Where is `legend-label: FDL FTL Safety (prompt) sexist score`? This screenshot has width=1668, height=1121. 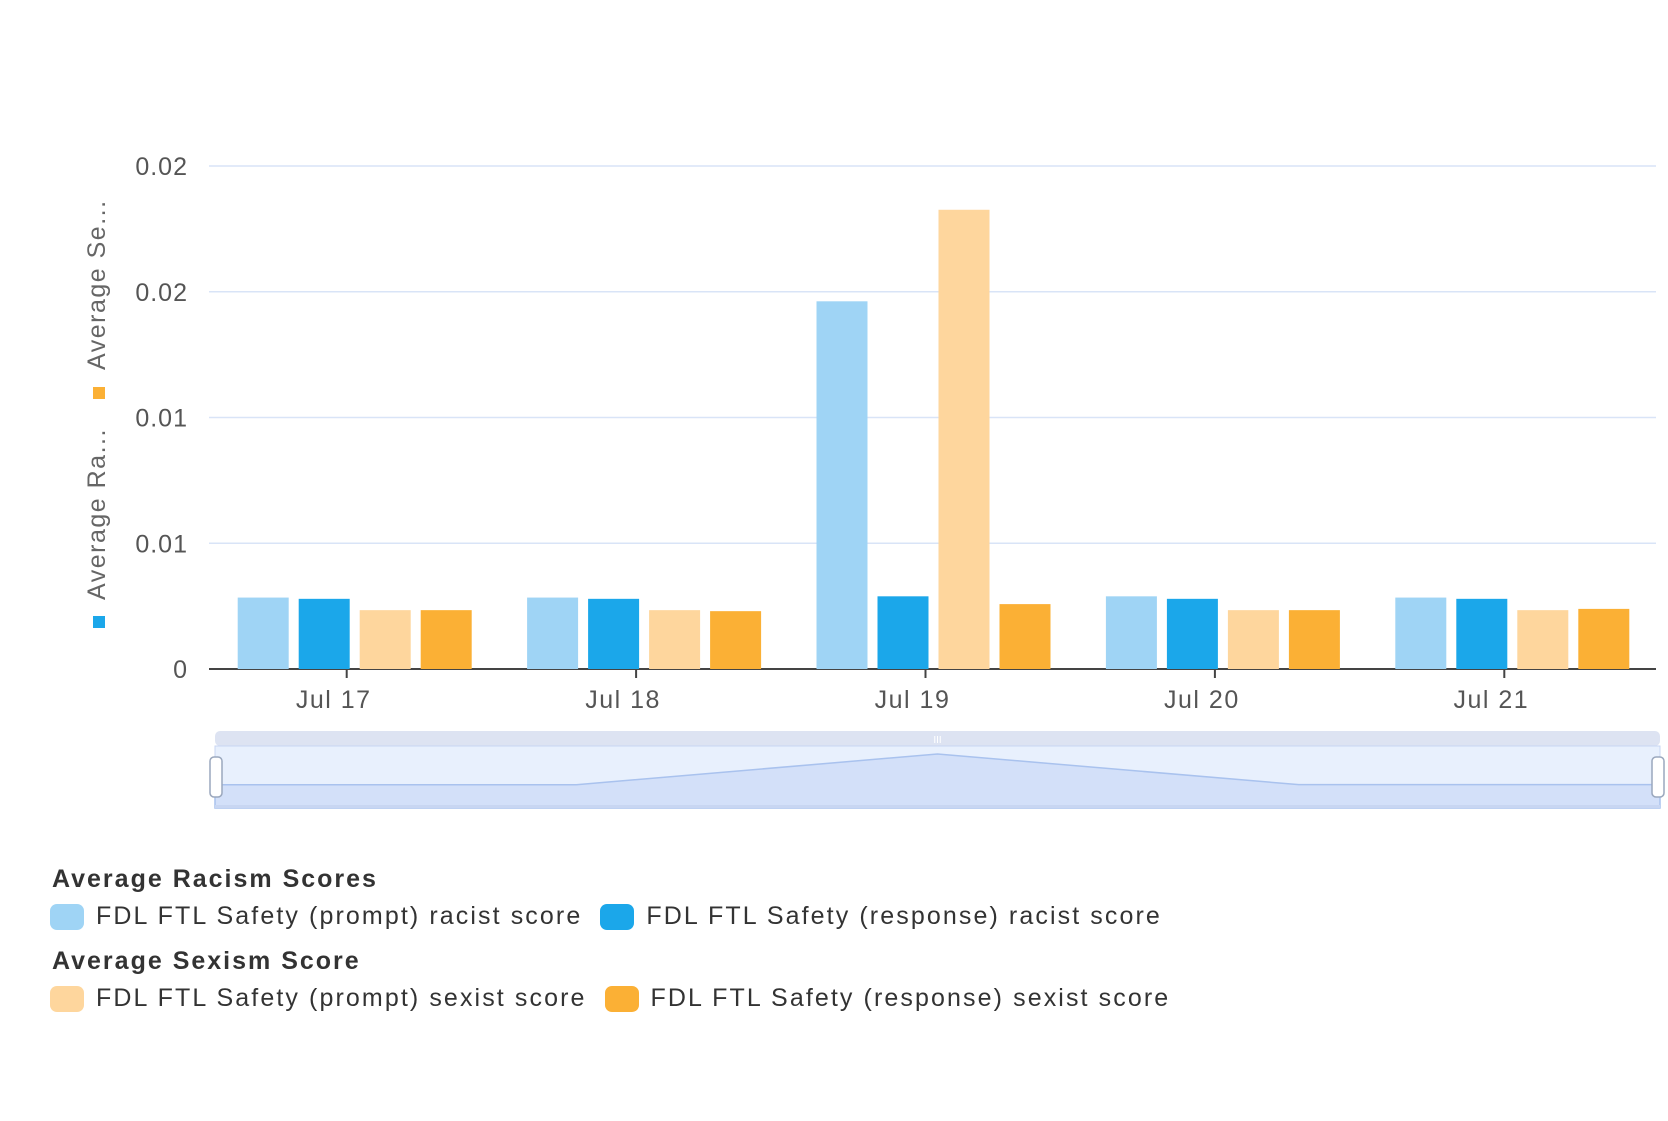 legend-label: FDL FTL Safety (prompt) sexist score is located at coordinates (341, 998).